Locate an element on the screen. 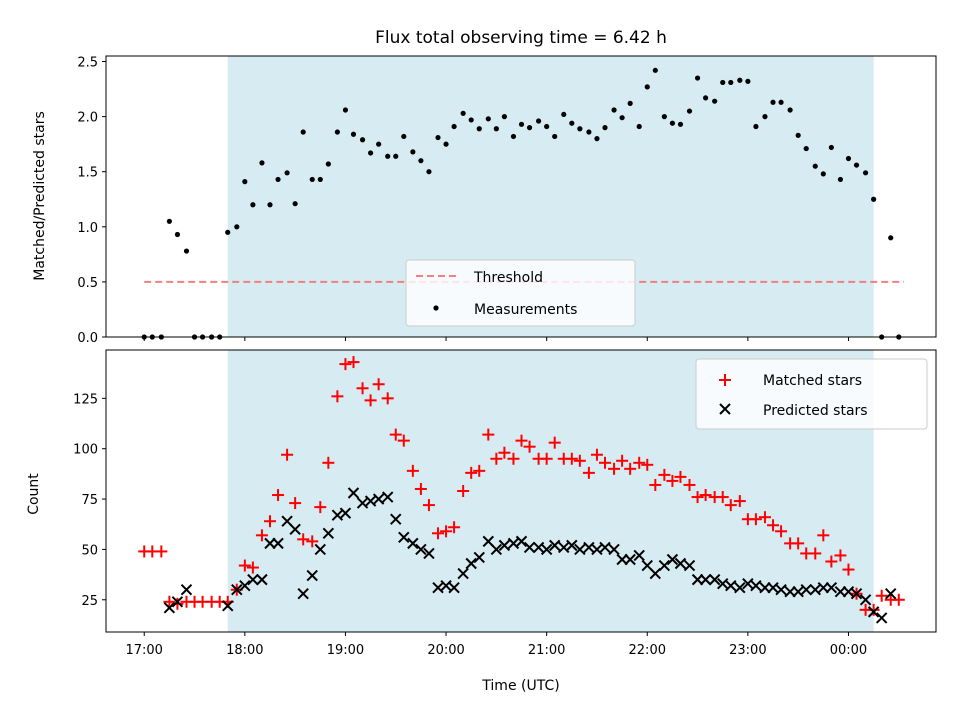 Image resolution: width=960 pixels, height=724 pixels. bottom-y-tick-label: 75 is located at coordinates (89, 500).